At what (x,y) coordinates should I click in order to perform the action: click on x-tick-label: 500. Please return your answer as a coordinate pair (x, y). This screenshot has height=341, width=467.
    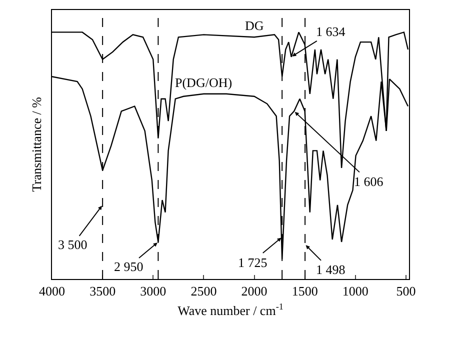
    Looking at the image, I should click on (406, 291).